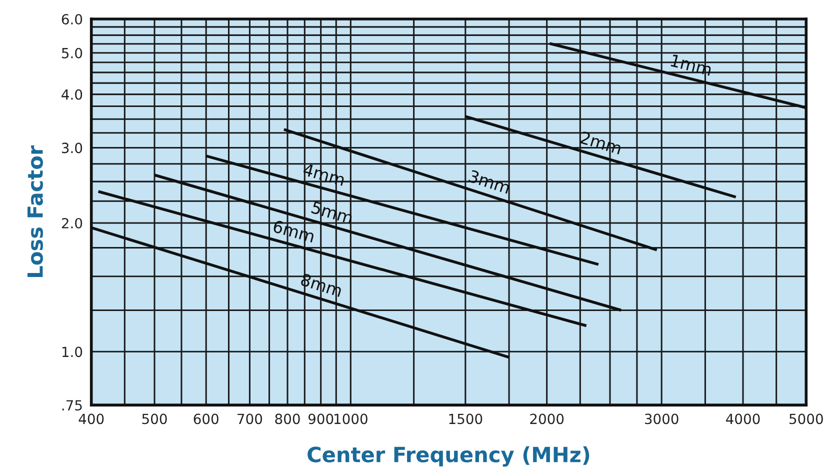  Describe the element at coordinates (743, 419) in the screenshot. I see `x-tick-label: 4000` at that location.